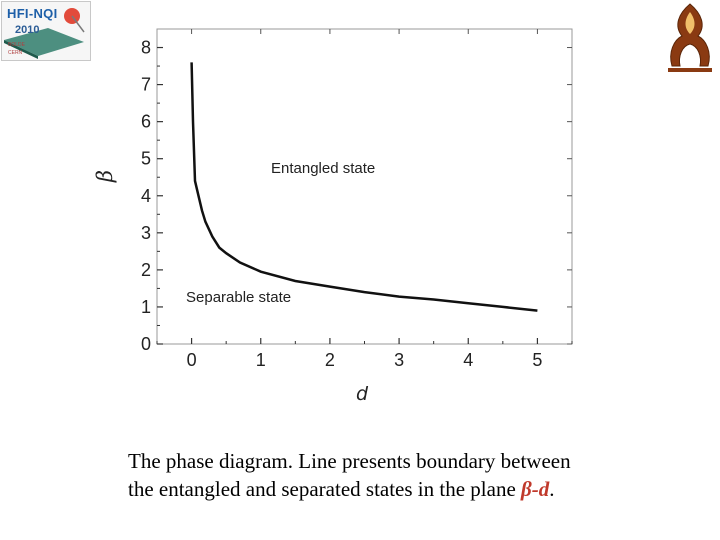 Image resolution: width=720 pixels, height=540 pixels. I want to click on institution-emblem-icon, so click(690, 37).